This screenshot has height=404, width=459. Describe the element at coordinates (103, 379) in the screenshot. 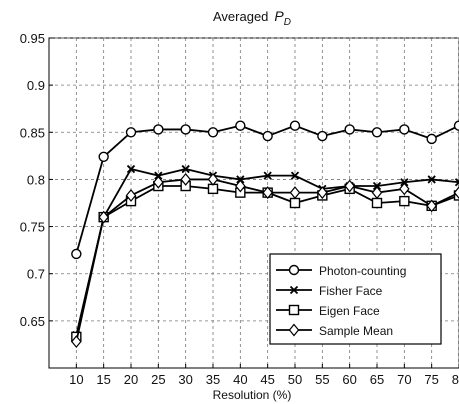

I see `x-tick-label: 15` at that location.